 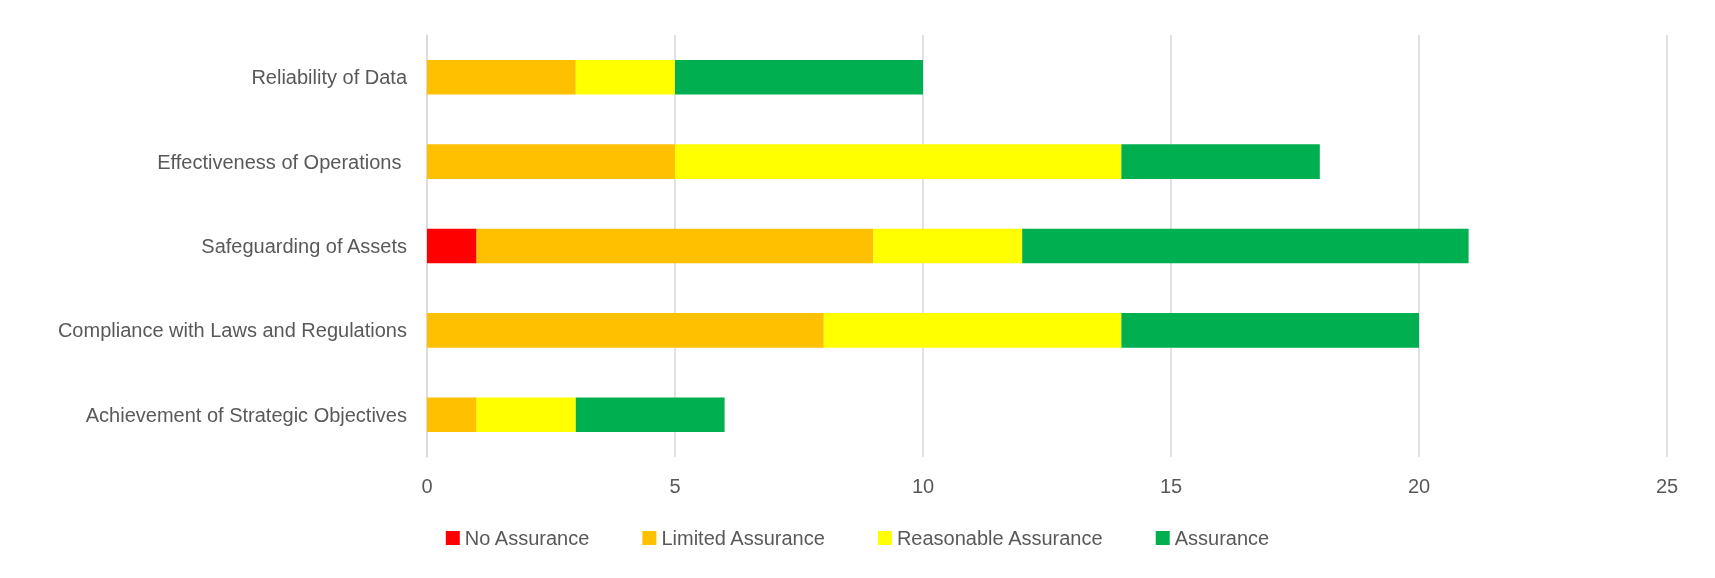 I want to click on legend-label: Reasonable Assurance, so click(x=999, y=538).